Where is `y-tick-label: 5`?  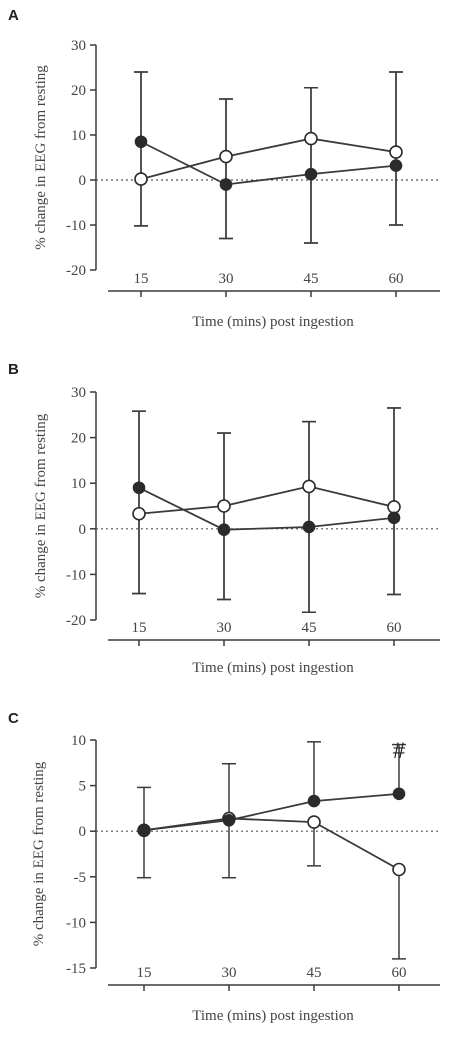
y-tick-label: 5 is located at coordinates (83, 787).